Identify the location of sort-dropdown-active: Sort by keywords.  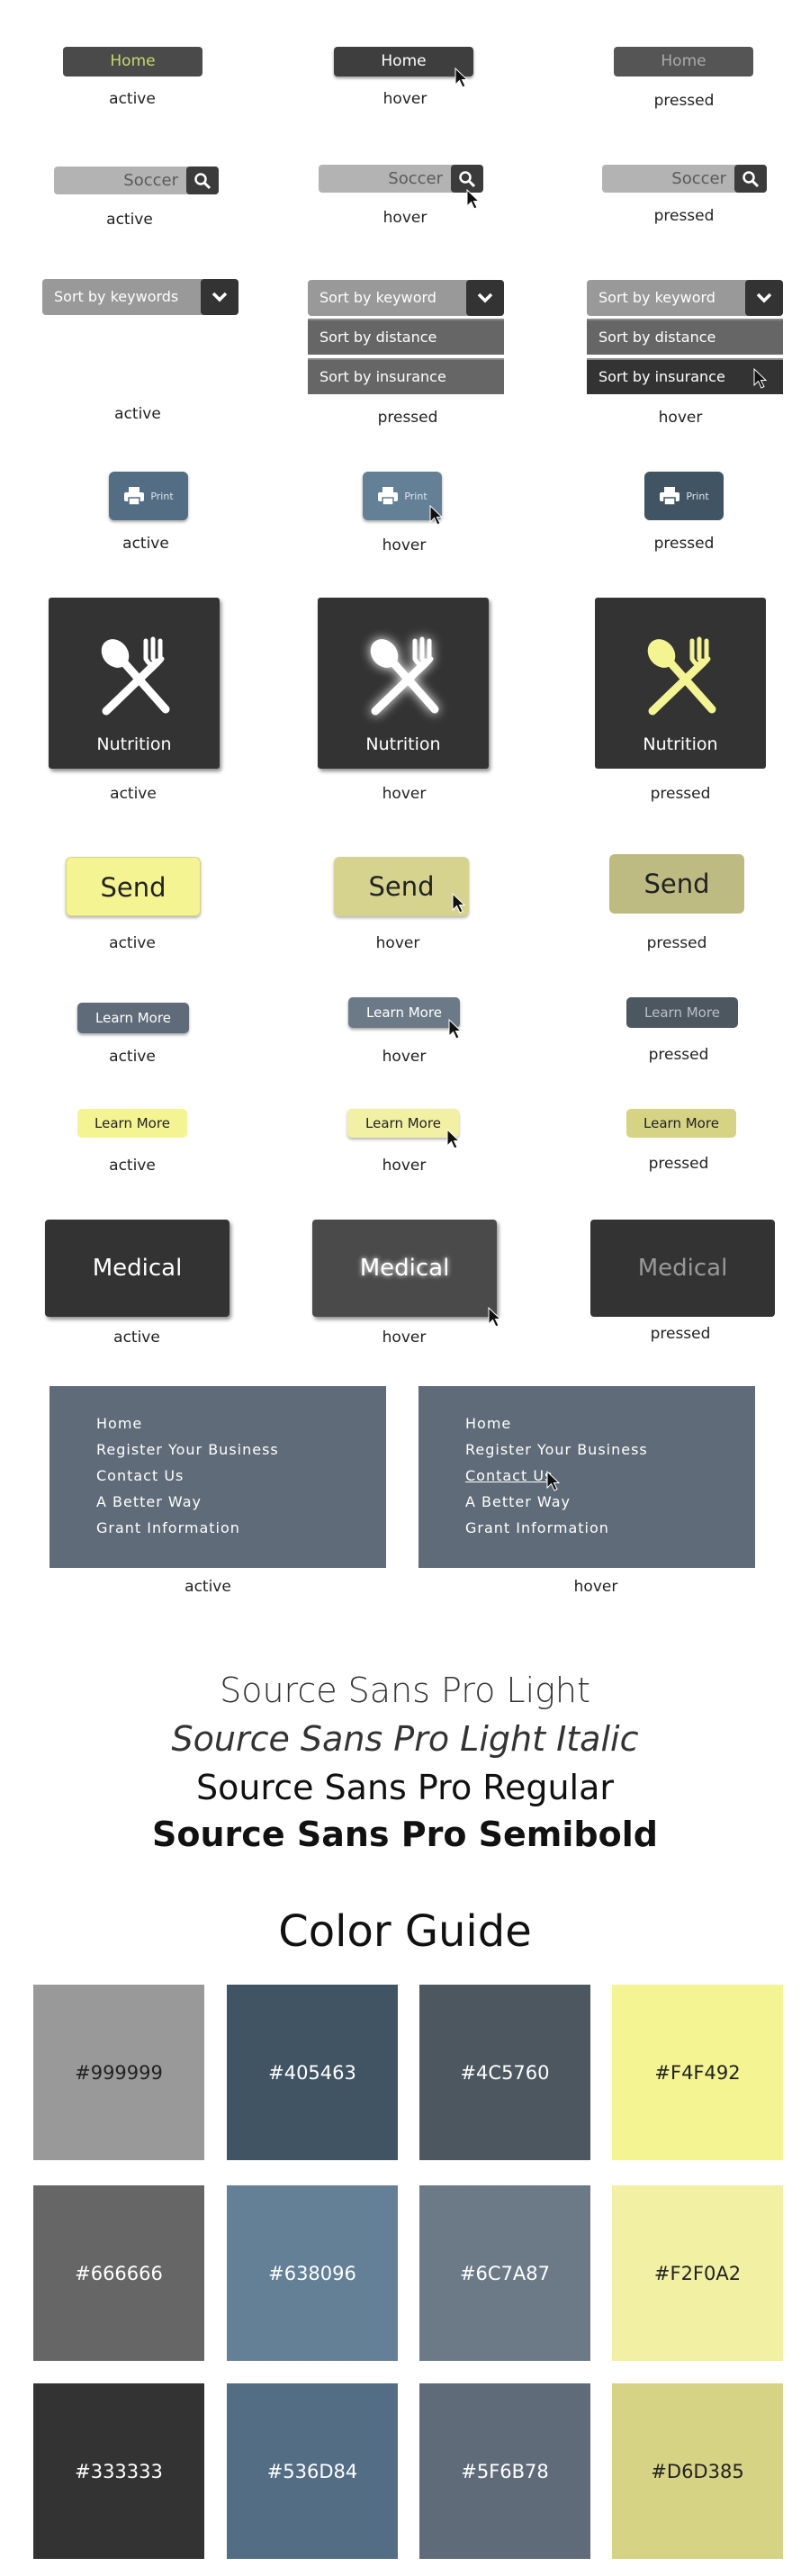
(140, 297).